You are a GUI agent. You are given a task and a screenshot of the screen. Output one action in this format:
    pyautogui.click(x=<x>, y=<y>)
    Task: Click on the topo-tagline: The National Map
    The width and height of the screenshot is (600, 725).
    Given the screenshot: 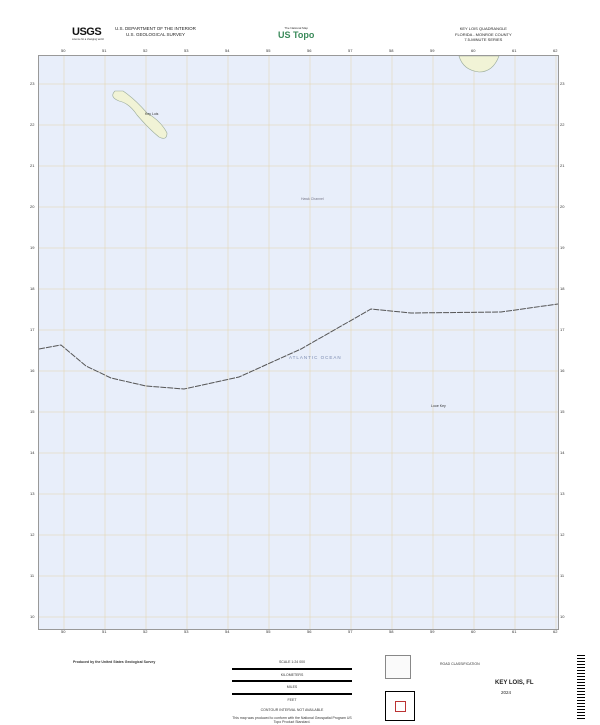 What is the action you would take?
    pyautogui.click(x=296, y=28)
    